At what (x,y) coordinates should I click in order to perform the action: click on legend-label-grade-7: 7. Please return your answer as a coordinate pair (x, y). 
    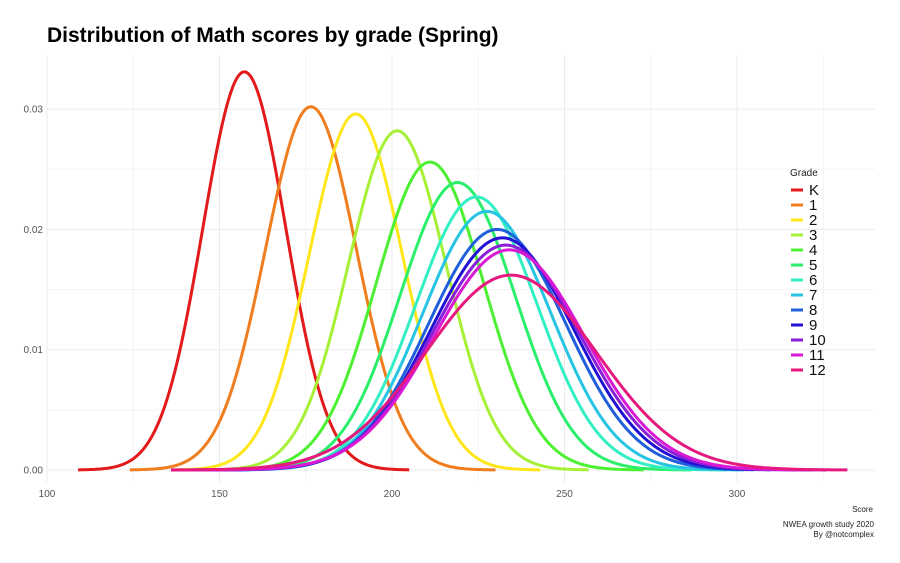
    Looking at the image, I should click on (813, 295).